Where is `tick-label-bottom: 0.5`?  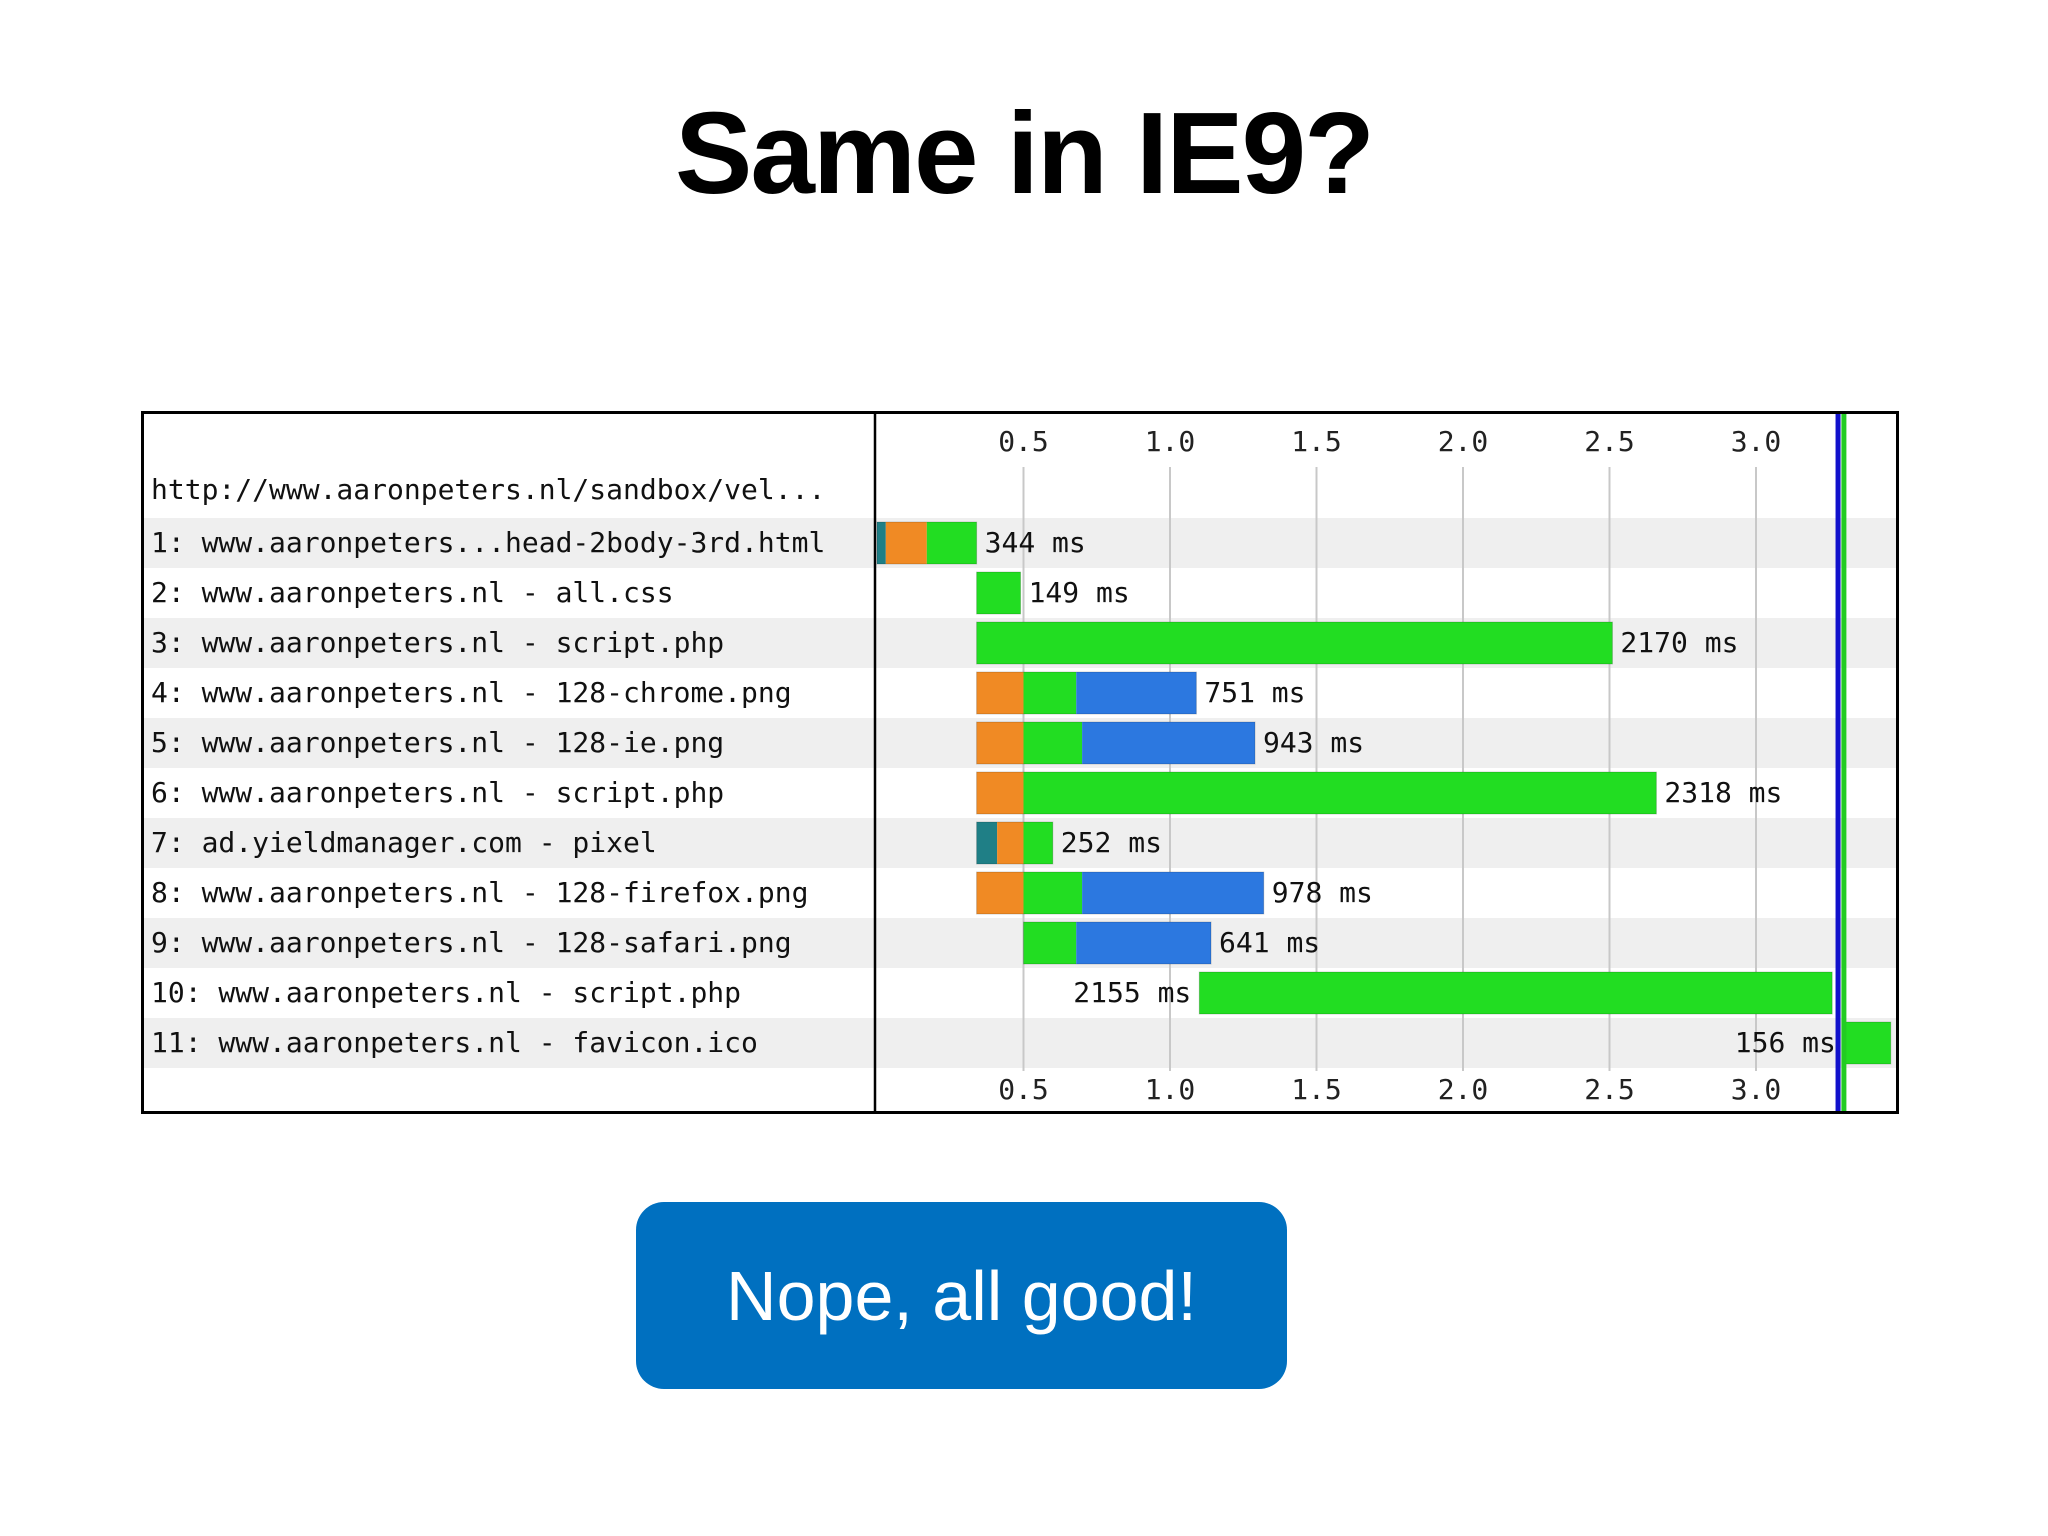
tick-label-bottom: 0.5 is located at coordinates (1023, 1089).